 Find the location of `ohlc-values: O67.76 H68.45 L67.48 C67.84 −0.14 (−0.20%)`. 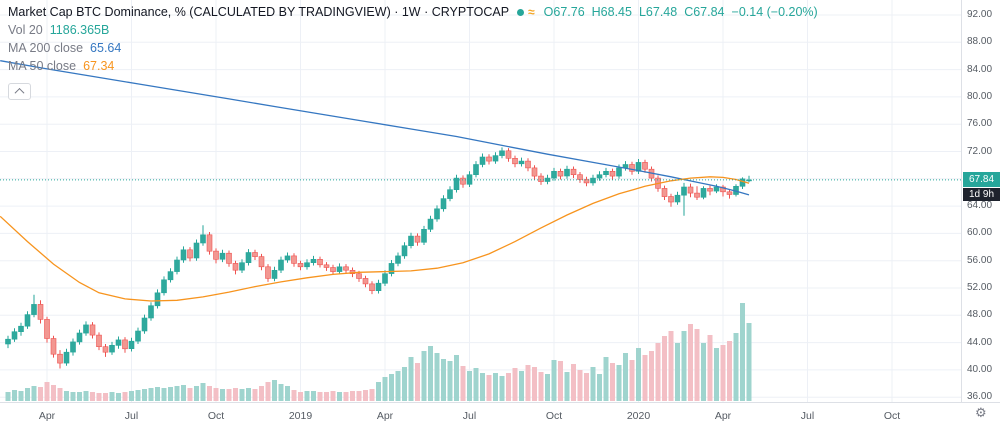

ohlc-values: O67.76 H68.45 L67.48 C67.84 −0.14 (−0.20%) is located at coordinates (684, 12).